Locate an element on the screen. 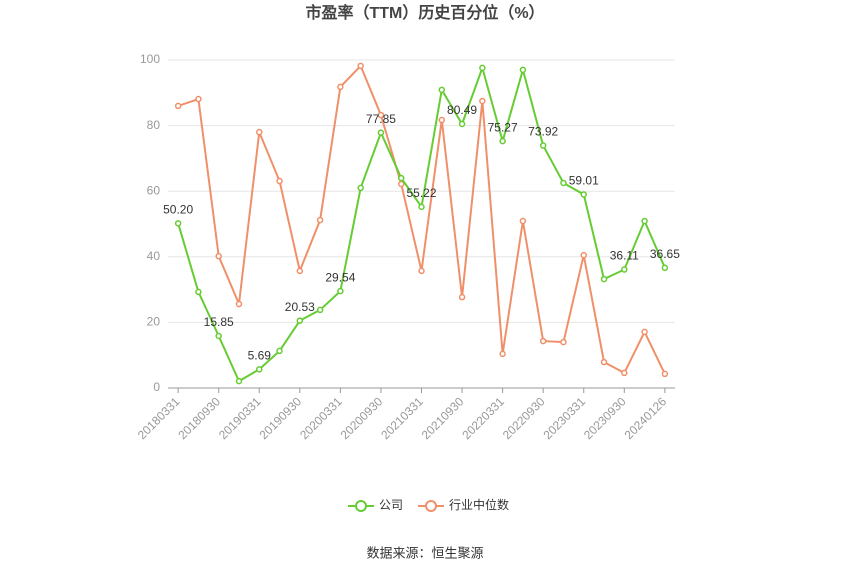 This screenshot has width=850, height=580. x-tick-label: 20180331 is located at coordinates (159, 418).